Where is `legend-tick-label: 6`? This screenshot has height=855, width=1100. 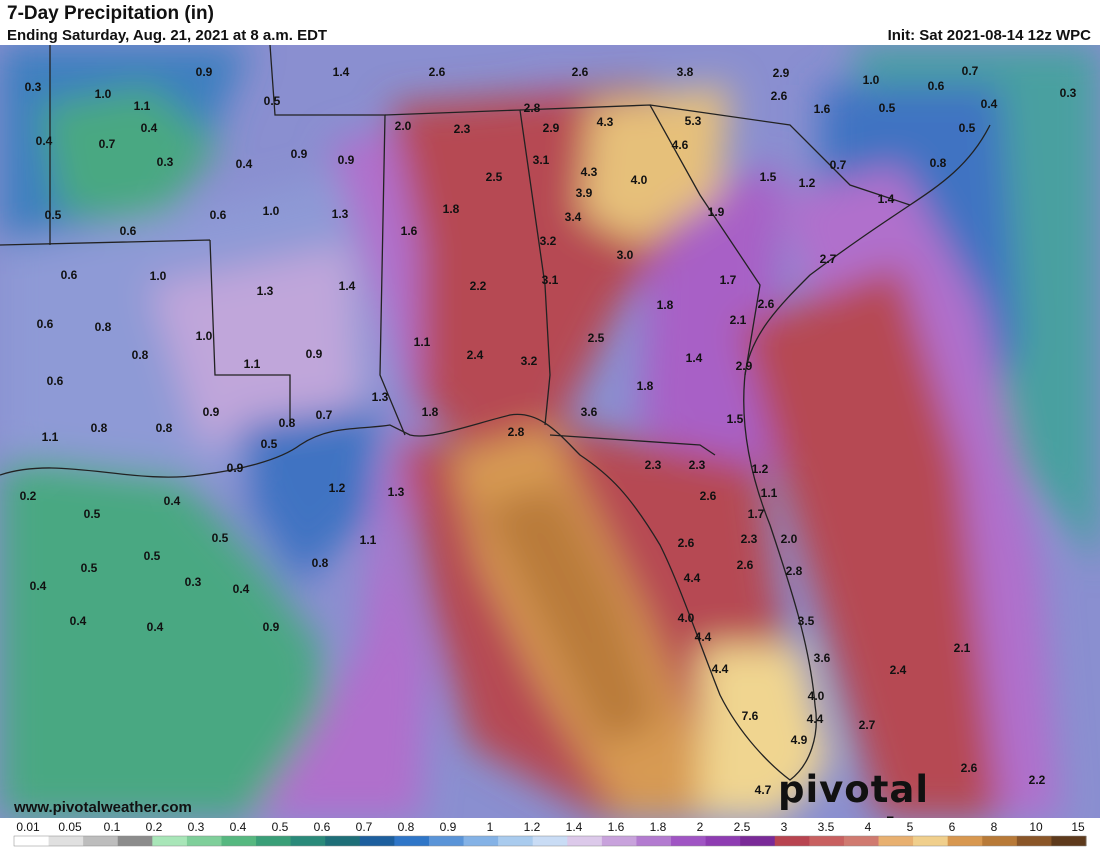
legend-tick-label: 6 is located at coordinates (952, 827).